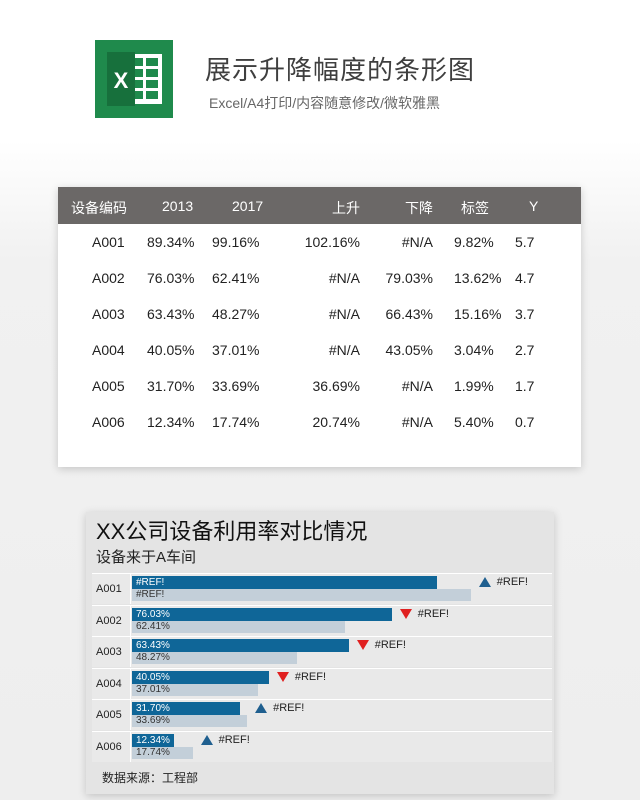 The width and height of the screenshot is (640, 800). Describe the element at coordinates (153, 708) in the screenshot. I see `bar-2013-label: 31.70%` at that location.